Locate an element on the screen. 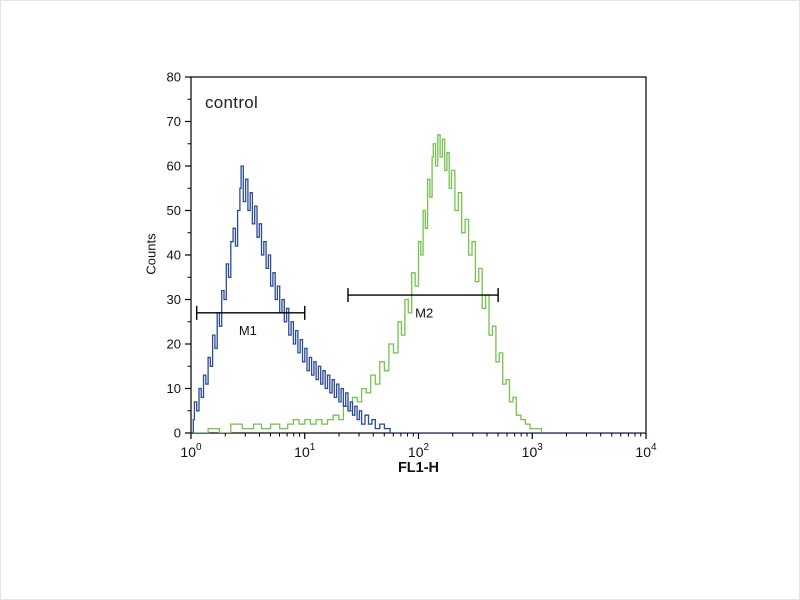 This screenshot has width=800, height=600. svg-text: 80 is located at coordinates (174, 77).